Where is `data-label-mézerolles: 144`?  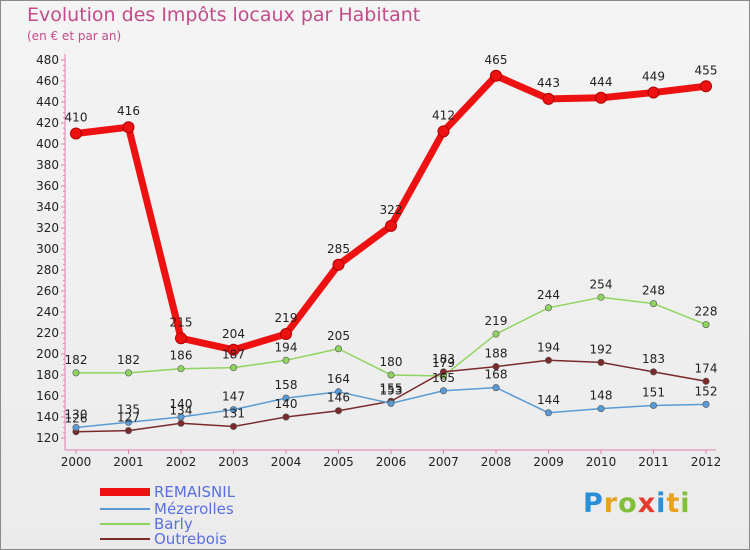 data-label-mézerolles: 144 is located at coordinates (548, 400).